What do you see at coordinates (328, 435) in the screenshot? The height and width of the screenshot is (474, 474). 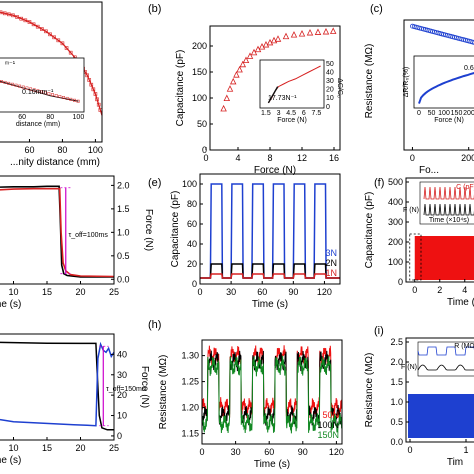 I see `legend-entry: 150N` at bounding box center [328, 435].